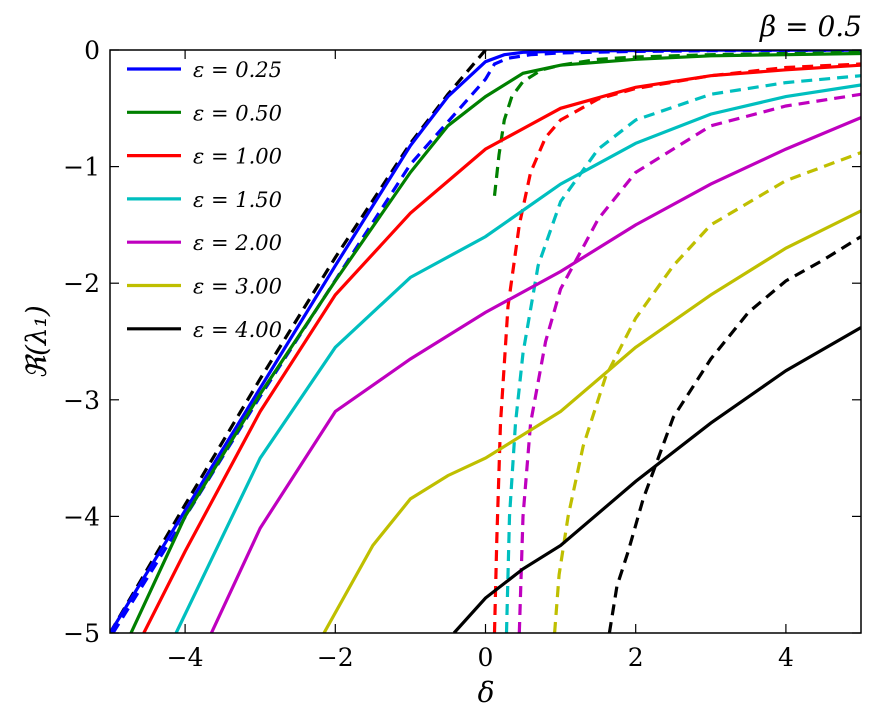 The height and width of the screenshot is (724, 872). I want to click on x-tick-label: −4, so click(185, 657).